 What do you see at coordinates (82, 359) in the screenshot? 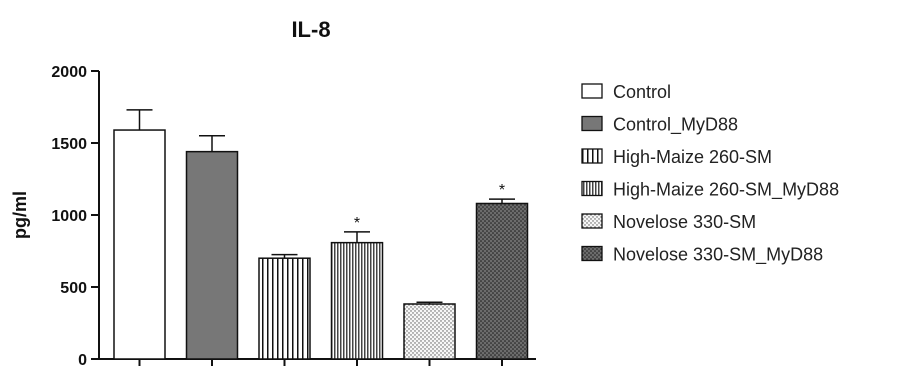
I see `y-tick-label-0: 0` at bounding box center [82, 359].